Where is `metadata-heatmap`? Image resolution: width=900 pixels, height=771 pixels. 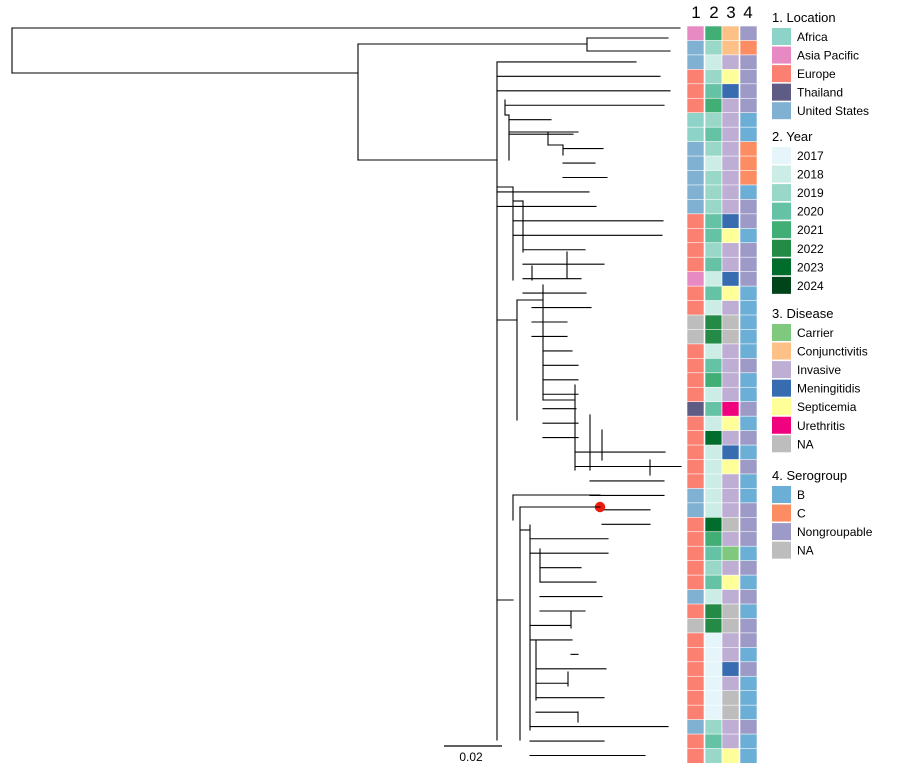
metadata-heatmap is located at coordinates (722, 394).